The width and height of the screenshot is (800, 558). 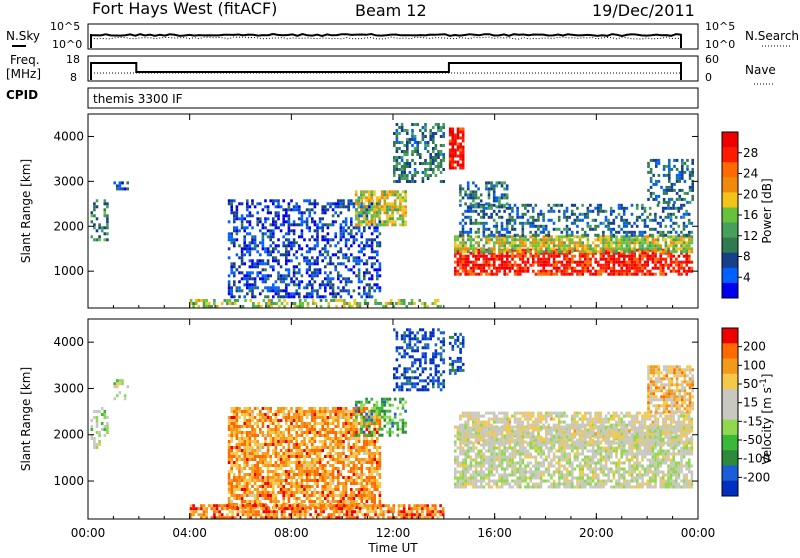 I want to click on freq-right-tick-bottom: 0, so click(x=708, y=77).